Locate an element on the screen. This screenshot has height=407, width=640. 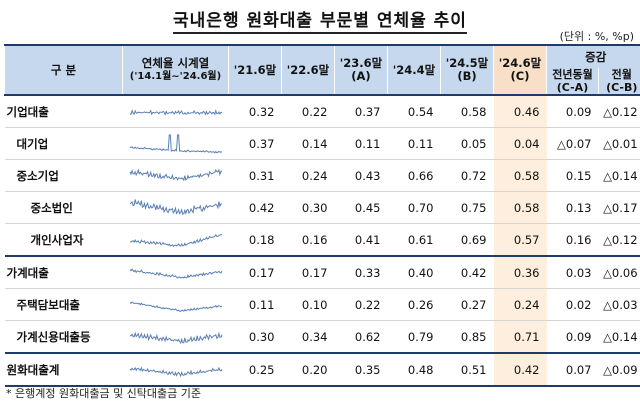
value-cell: 0.20 is located at coordinates (308, 369).